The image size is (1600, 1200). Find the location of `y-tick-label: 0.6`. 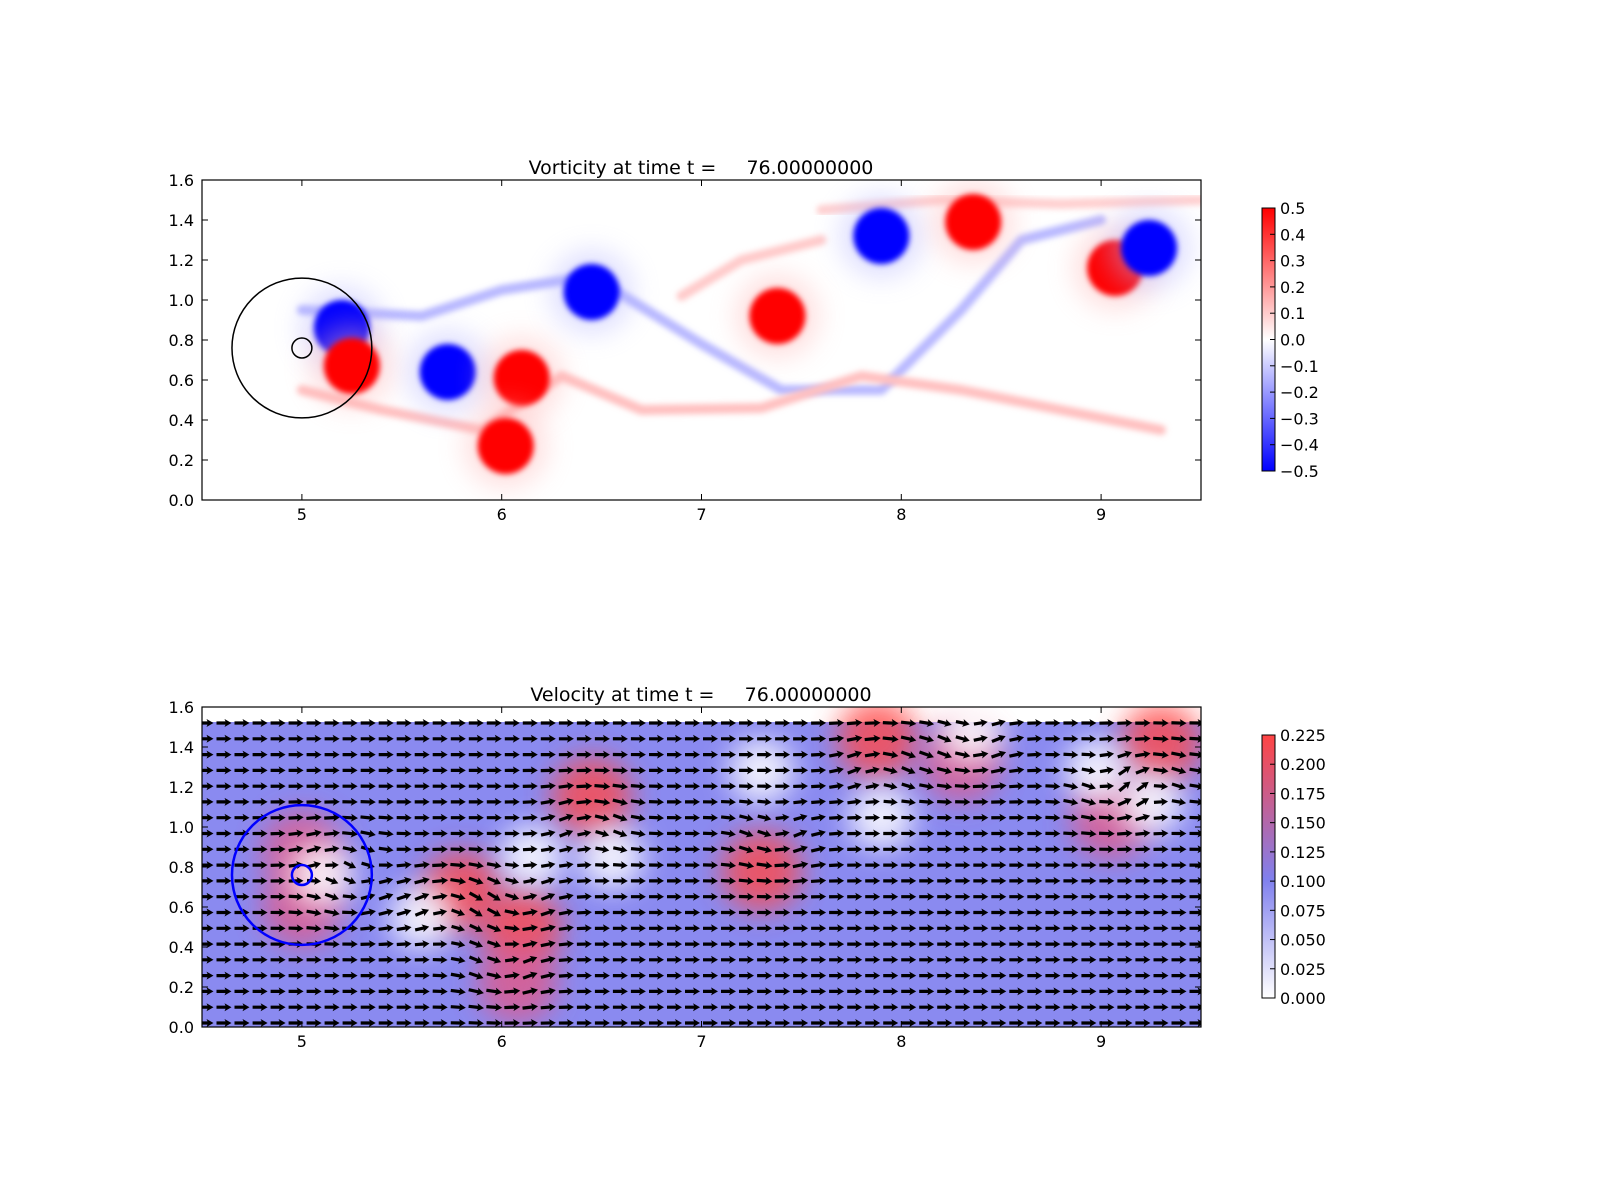

y-tick-label: 0.6 is located at coordinates (181, 380).